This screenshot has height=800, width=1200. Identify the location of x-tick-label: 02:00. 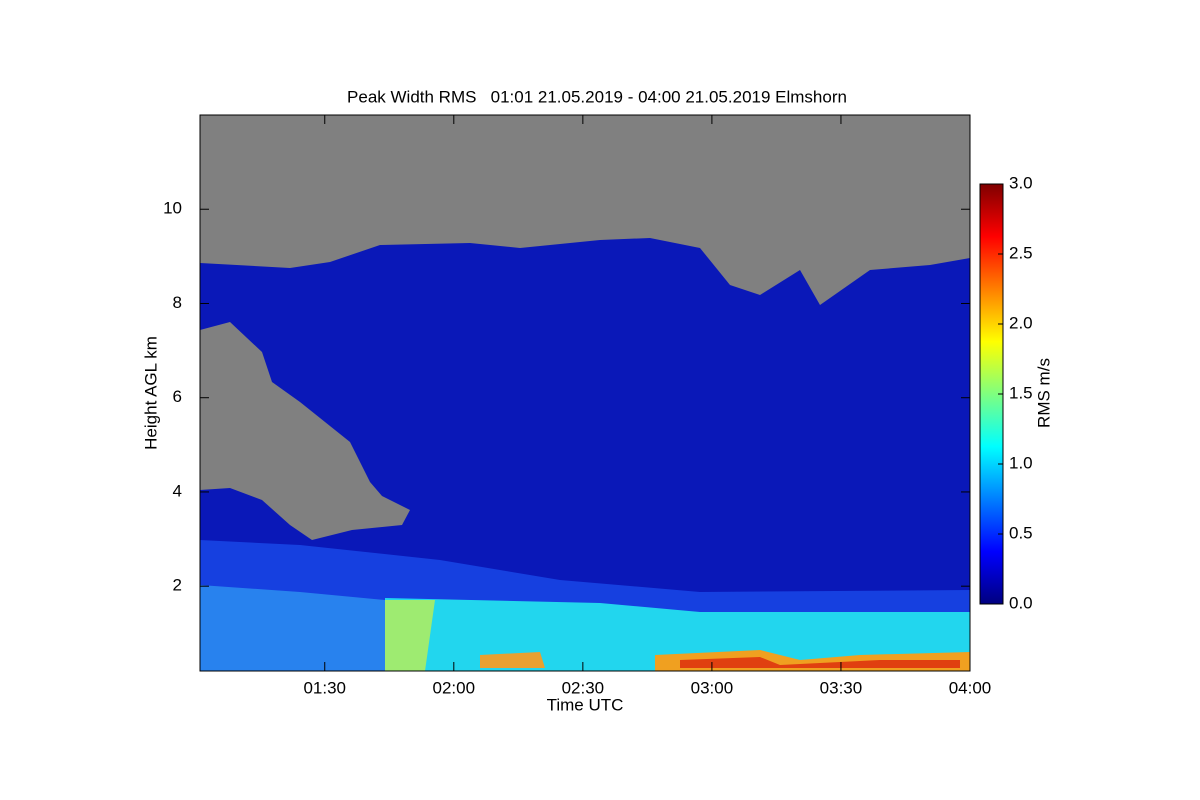
(454, 687).